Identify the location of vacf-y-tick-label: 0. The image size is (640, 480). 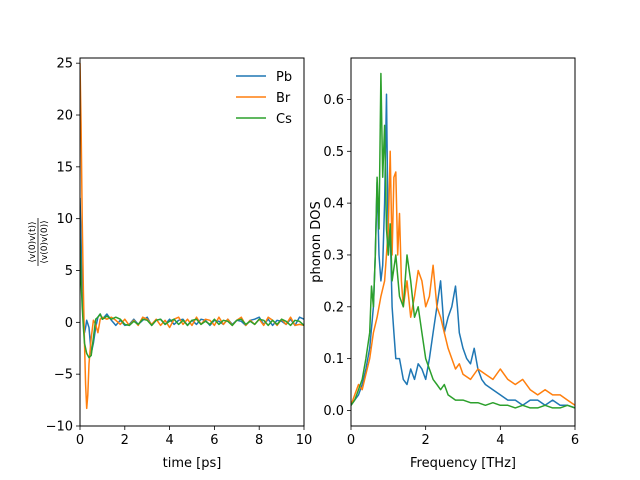
(69, 323).